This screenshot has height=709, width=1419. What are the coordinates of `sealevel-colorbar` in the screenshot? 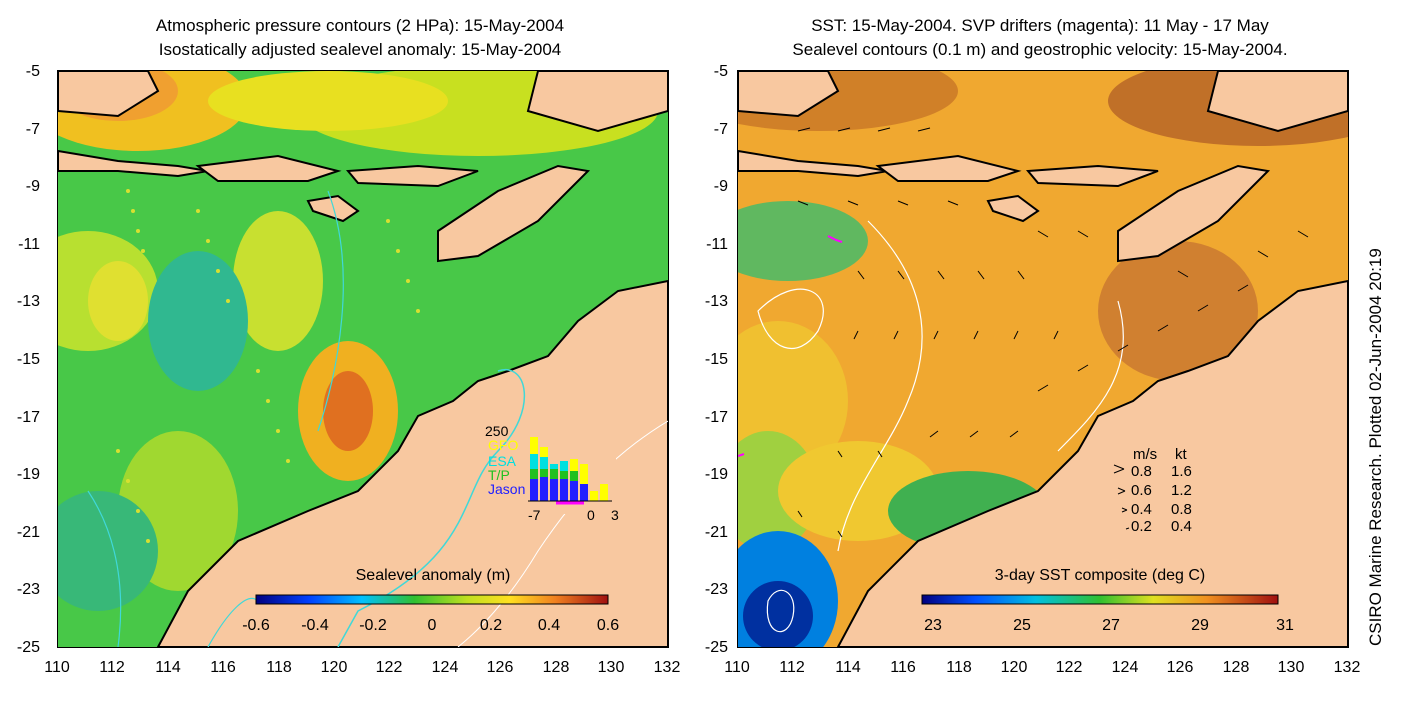 It's located at (432, 599).